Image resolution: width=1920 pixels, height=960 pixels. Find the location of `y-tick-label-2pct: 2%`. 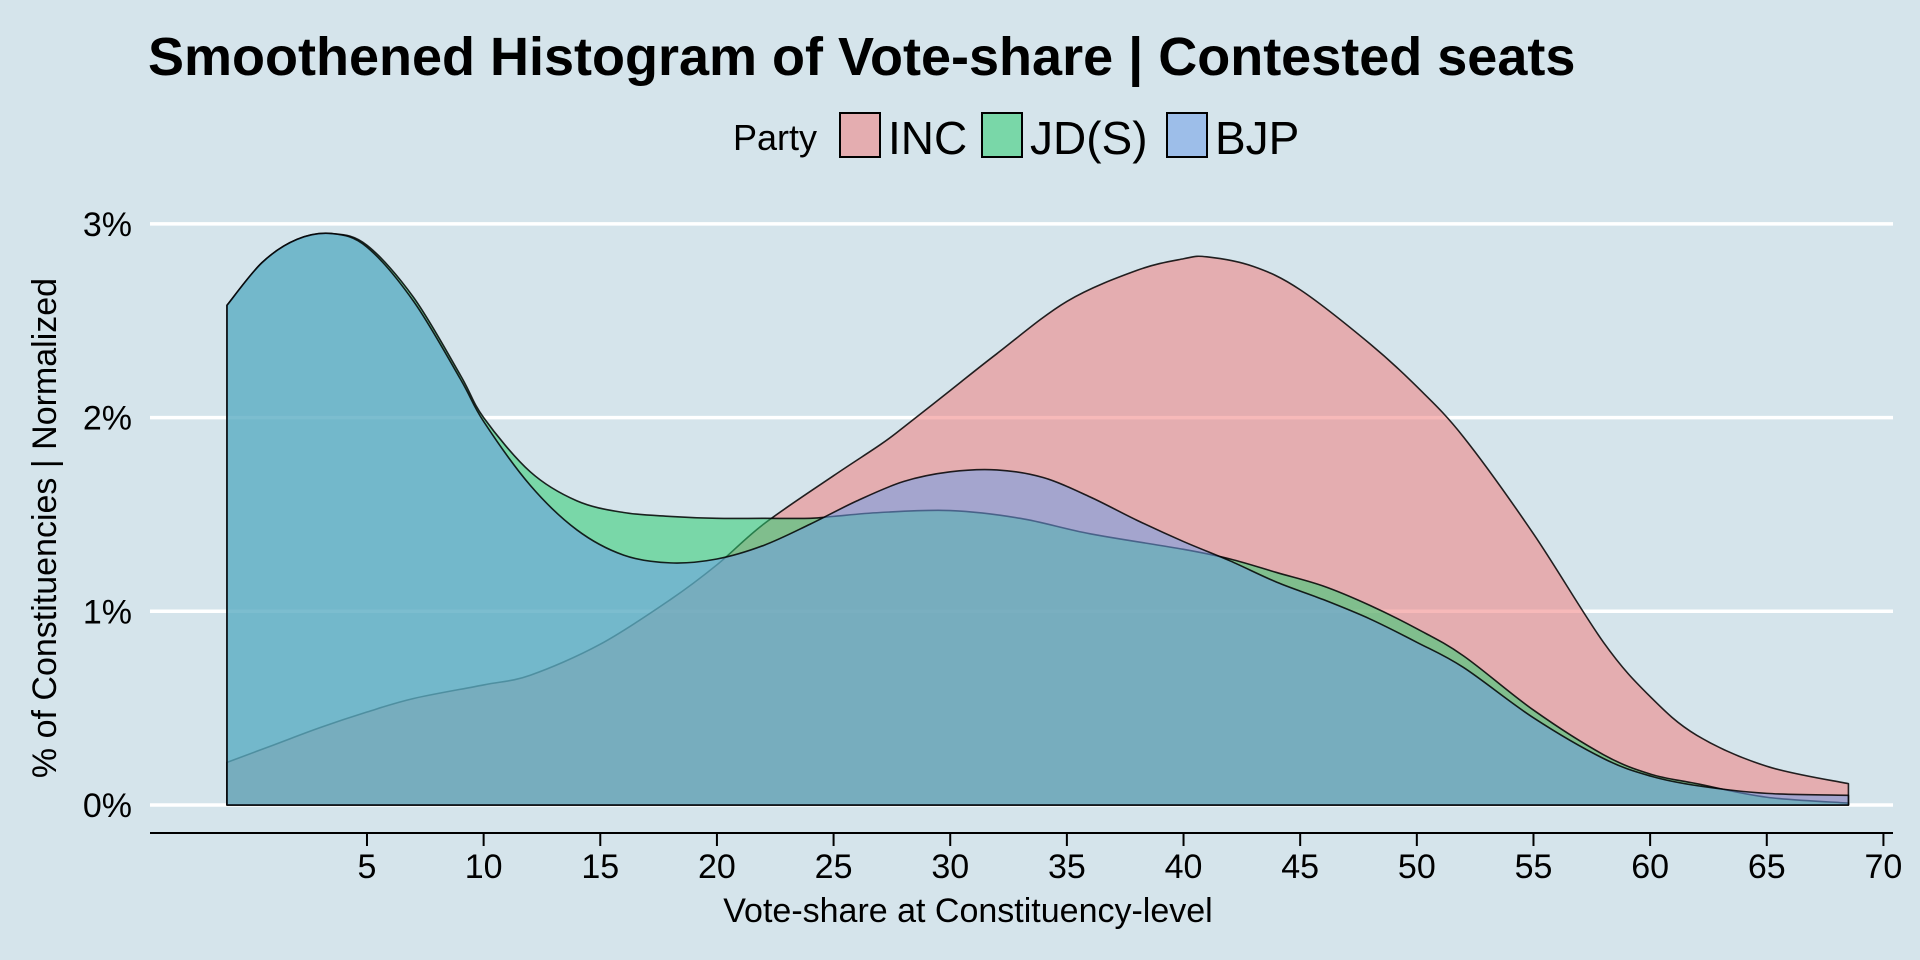

y-tick-label-2pct: 2% is located at coordinates (107, 419).